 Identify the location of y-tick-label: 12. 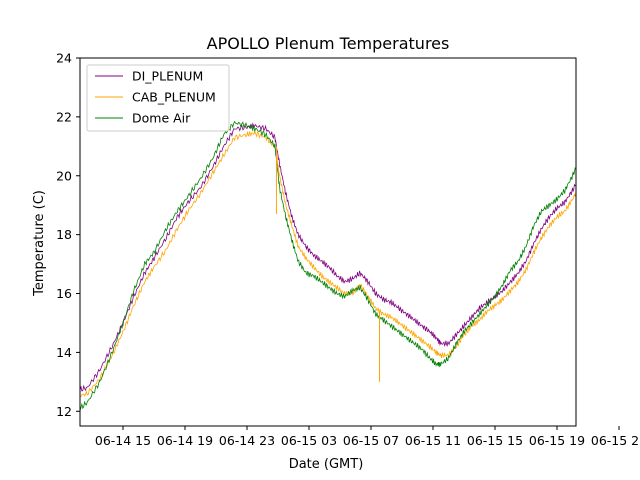
(64, 411).